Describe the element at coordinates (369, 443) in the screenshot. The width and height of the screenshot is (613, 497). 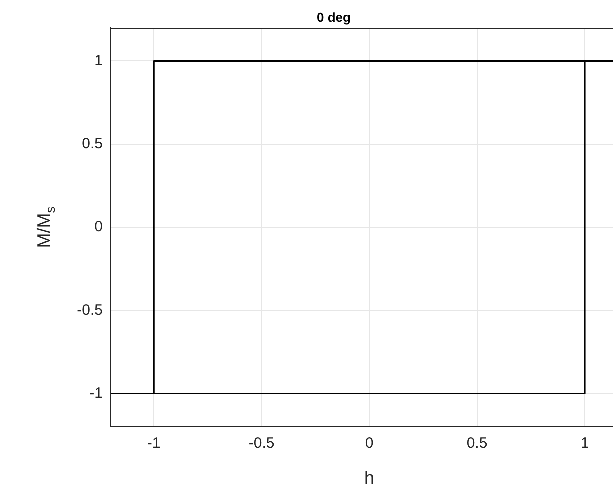
I see `x-tick-label: 0` at that location.